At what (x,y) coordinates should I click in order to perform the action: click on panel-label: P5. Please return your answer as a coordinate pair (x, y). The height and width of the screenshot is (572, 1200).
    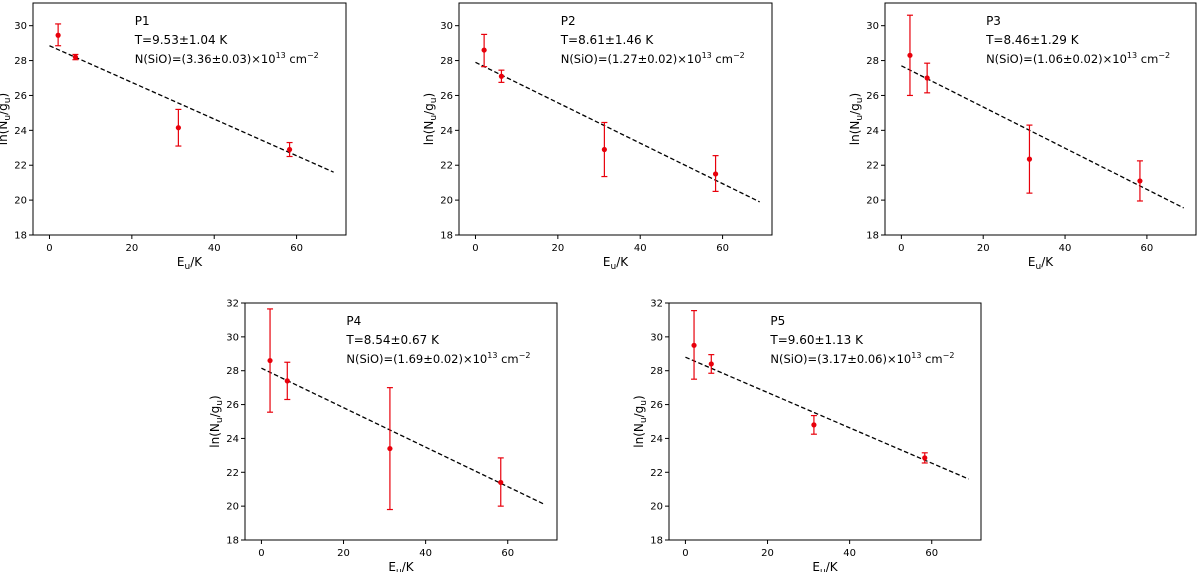
    Looking at the image, I should click on (777, 321).